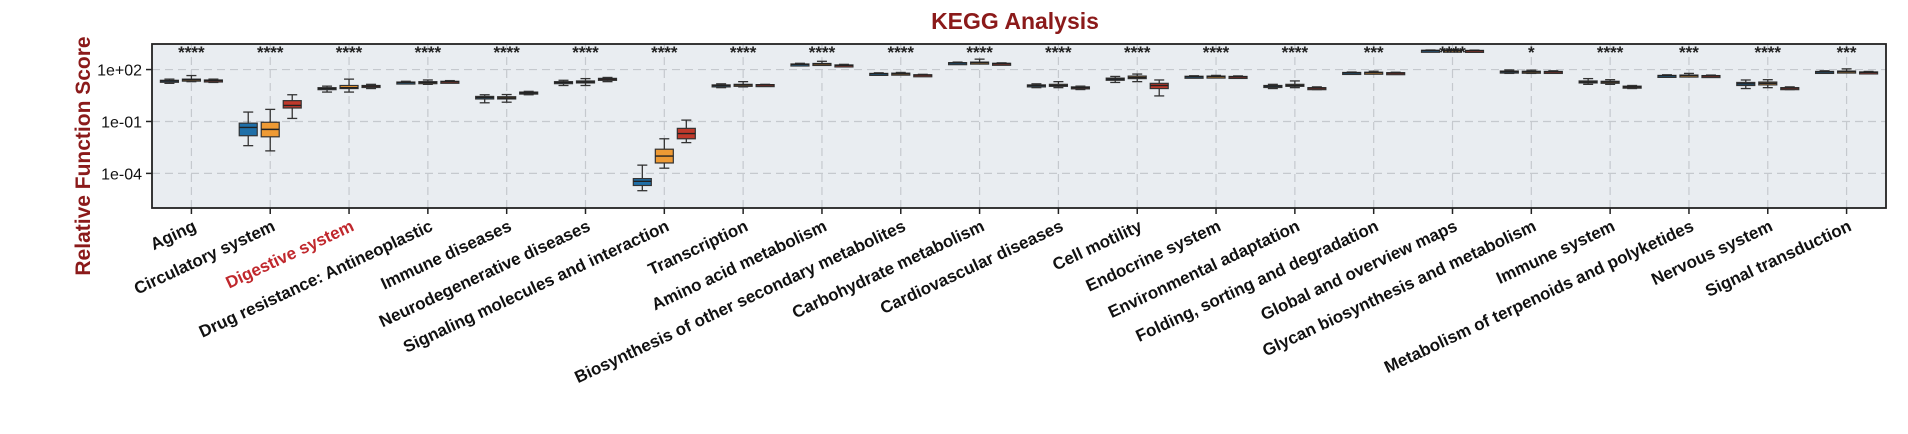 This screenshot has width=1908, height=434. I want to click on x-tick-label: Aging, so click(173, 235).